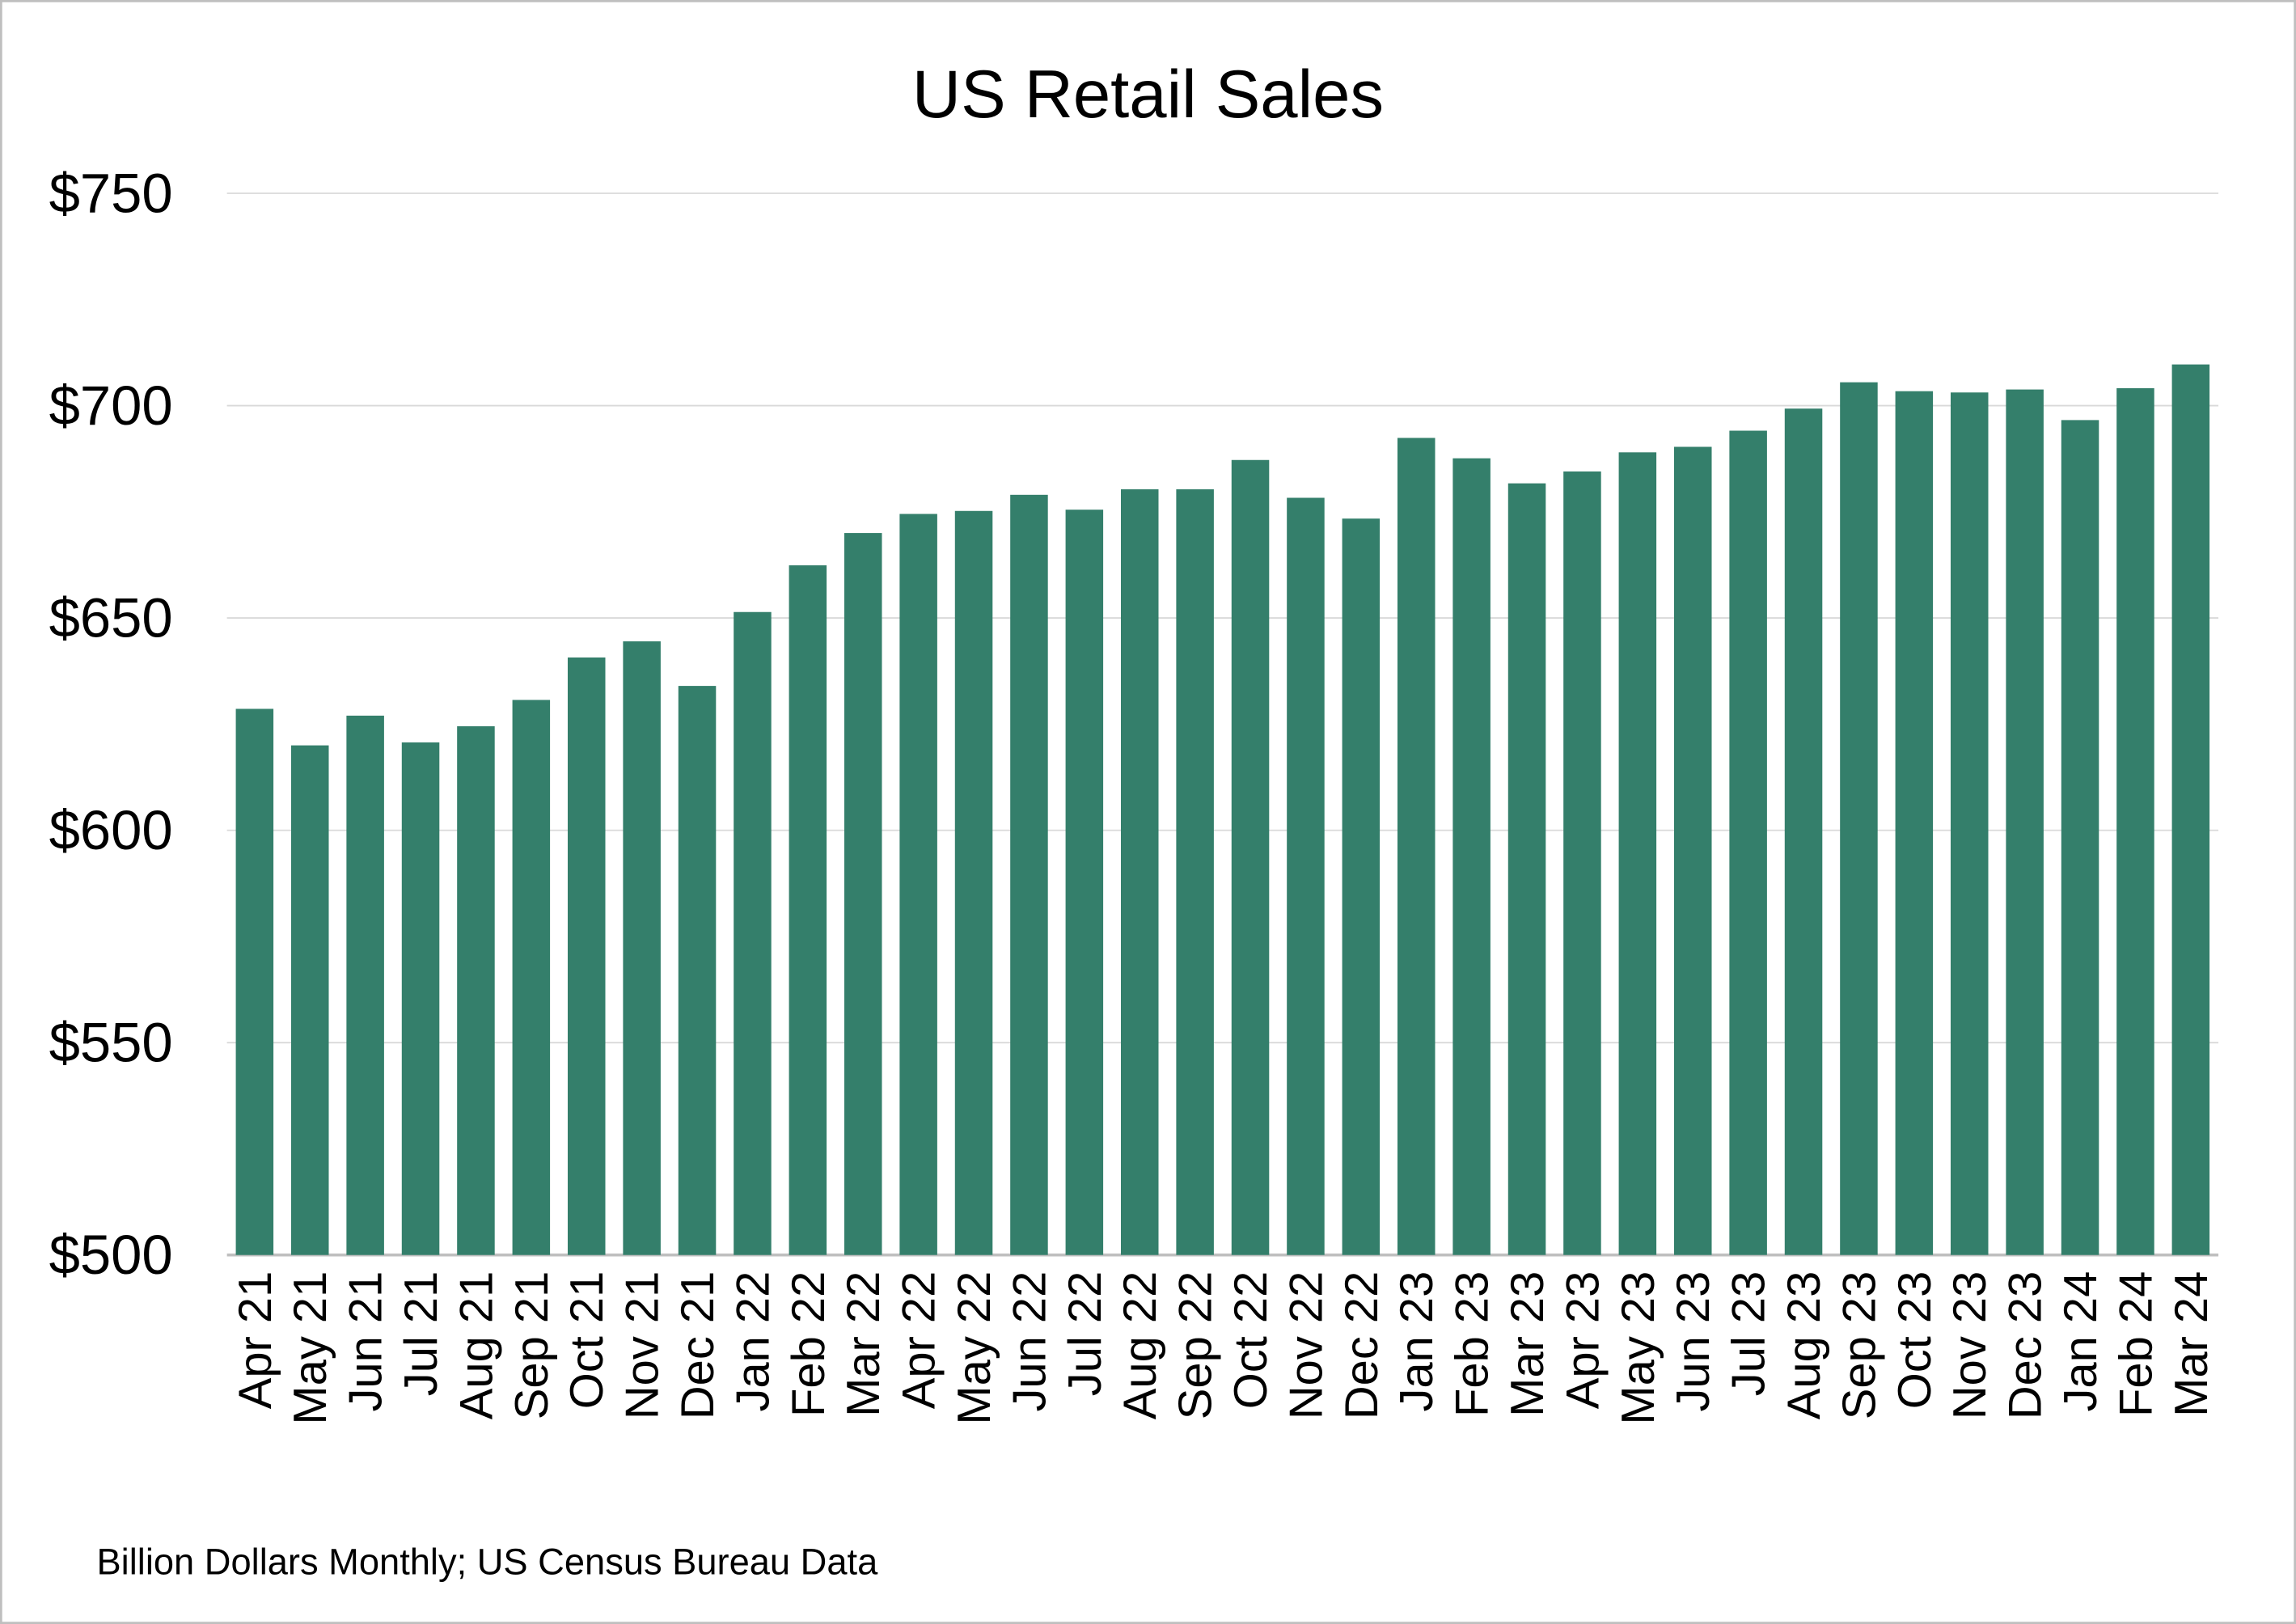 This screenshot has width=2296, height=1624. Describe the element at coordinates (1251, 1340) in the screenshot. I see `x-tick-label: Oct 22` at that location.